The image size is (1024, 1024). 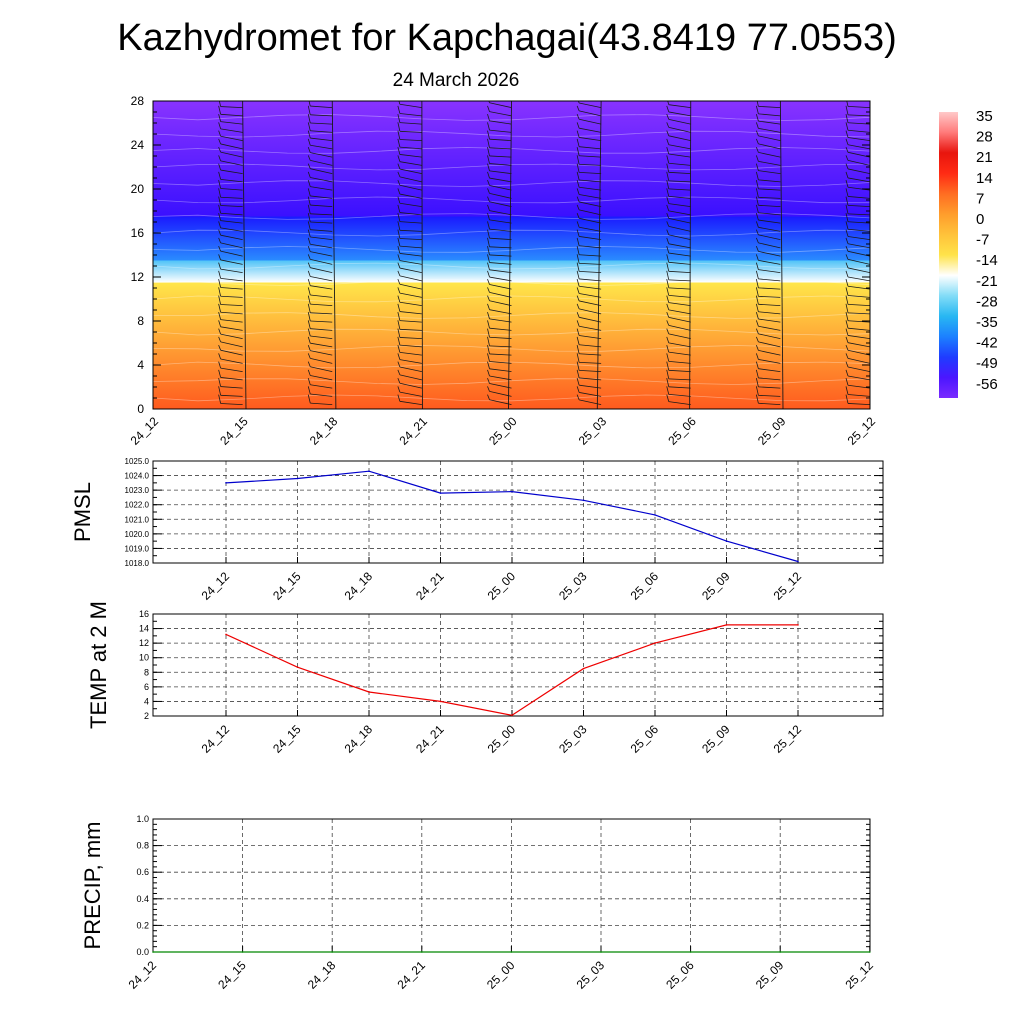 What do you see at coordinates (770, 975) in the screenshot?
I see `x-tick-label: 25_09` at bounding box center [770, 975].